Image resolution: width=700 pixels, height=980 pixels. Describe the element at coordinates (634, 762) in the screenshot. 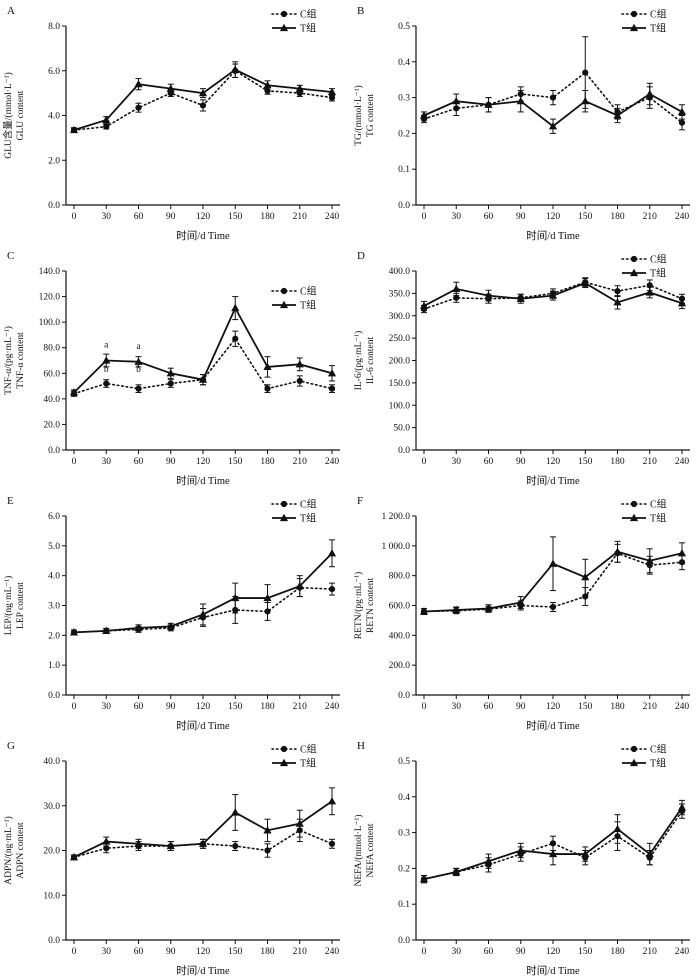

I see `legend-triangle-marker` at that location.